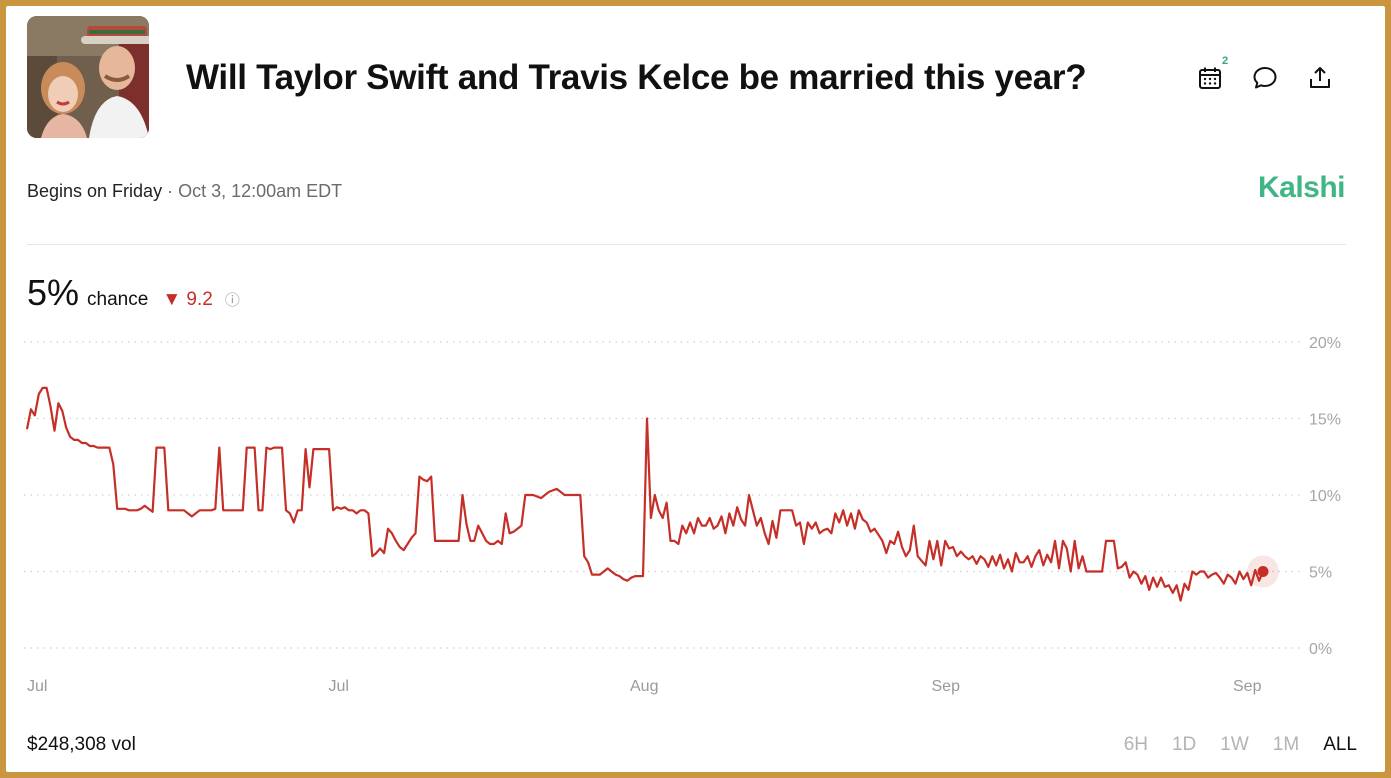 The width and height of the screenshot is (1391, 778). Describe the element at coordinates (1325, 496) in the screenshot. I see `y-tick-label: 10%` at that location.